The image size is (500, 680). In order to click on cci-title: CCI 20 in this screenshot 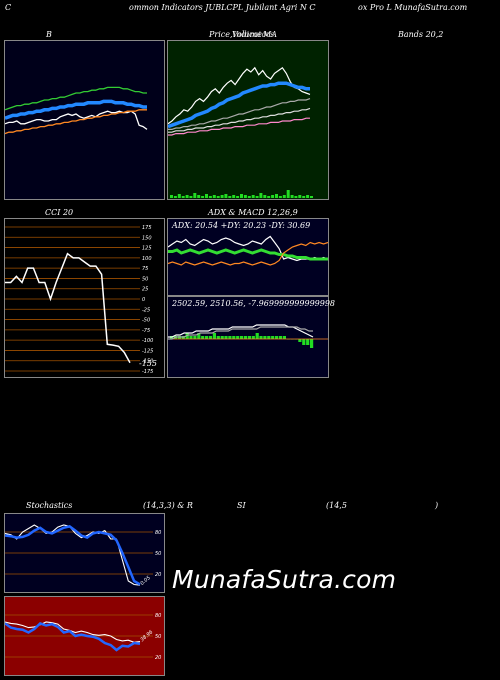, I will do `click(59, 212)`.